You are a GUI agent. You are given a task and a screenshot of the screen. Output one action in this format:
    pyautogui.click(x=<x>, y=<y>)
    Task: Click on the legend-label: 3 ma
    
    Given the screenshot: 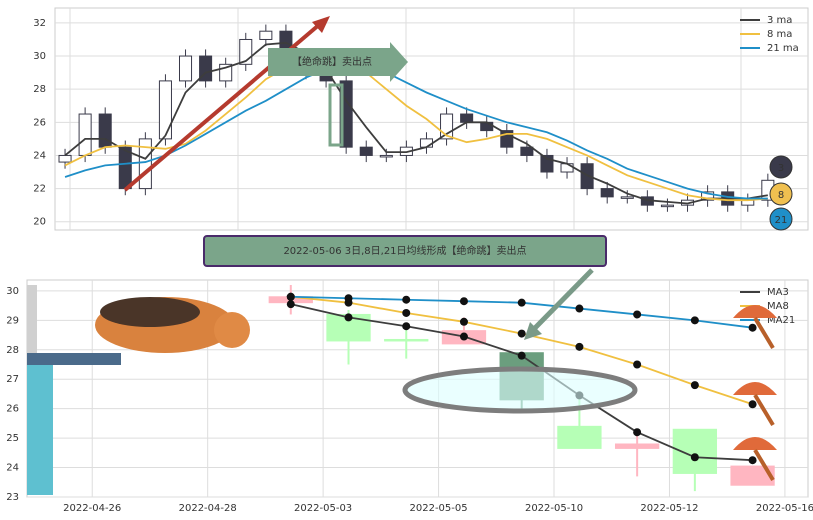 What is the action you would take?
    pyautogui.click(x=779, y=20)
    